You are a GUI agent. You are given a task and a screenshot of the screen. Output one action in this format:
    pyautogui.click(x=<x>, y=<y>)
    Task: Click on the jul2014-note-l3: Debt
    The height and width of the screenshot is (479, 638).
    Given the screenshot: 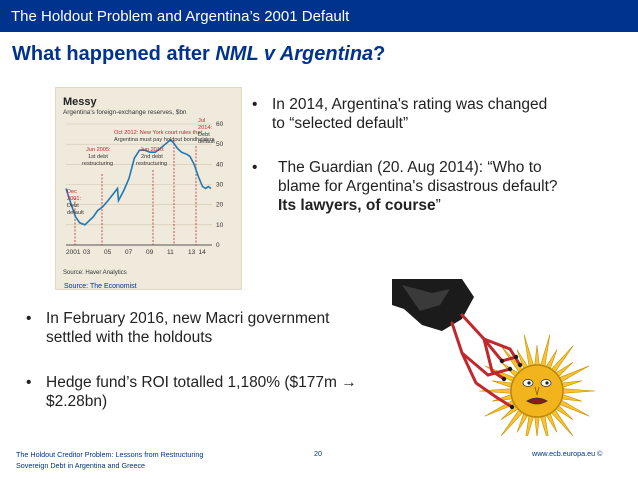 What is the action you would take?
    pyautogui.click(x=204, y=135)
    